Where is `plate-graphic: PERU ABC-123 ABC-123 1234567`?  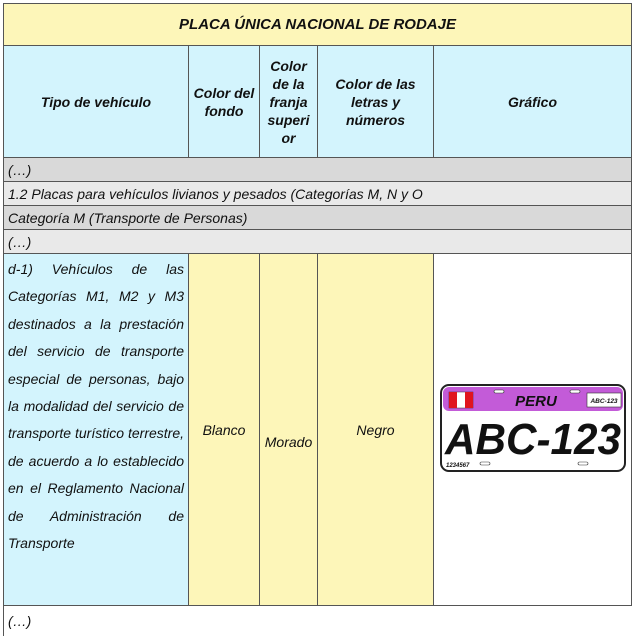 plate-graphic: PERU ABC-123 ABC-123 1234567 is located at coordinates (532, 428).